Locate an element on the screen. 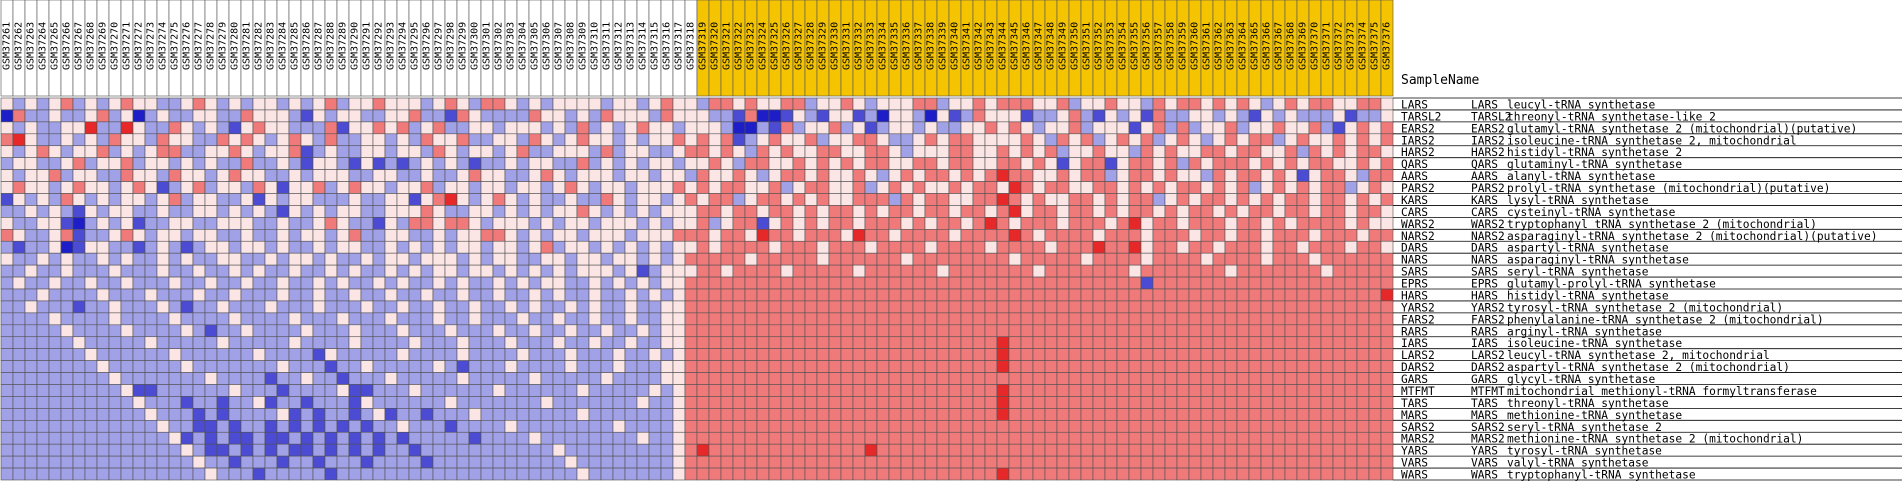  gene-symbol-2: CARS is located at coordinates (1484, 212).